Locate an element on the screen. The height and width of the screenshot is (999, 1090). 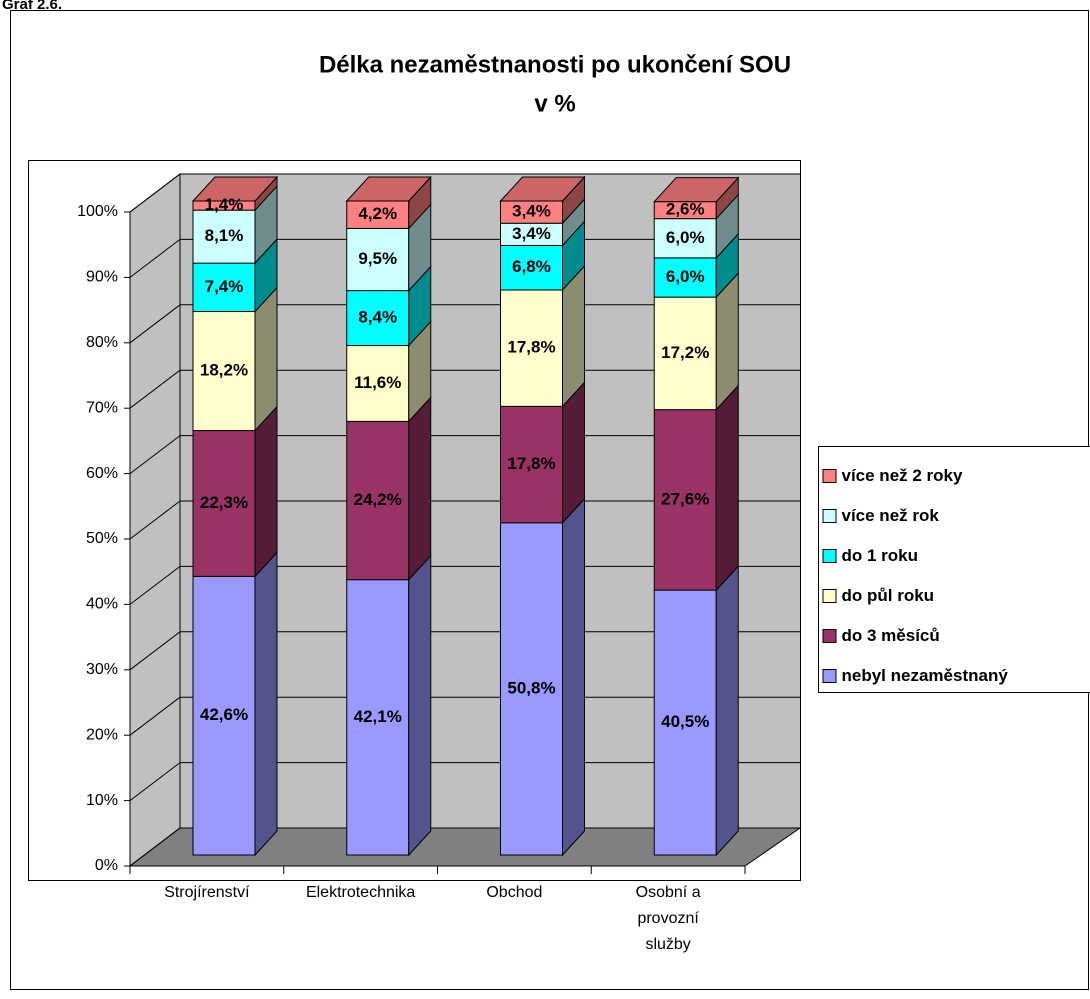
y-tick-label: 10% is located at coordinates (102, 800).